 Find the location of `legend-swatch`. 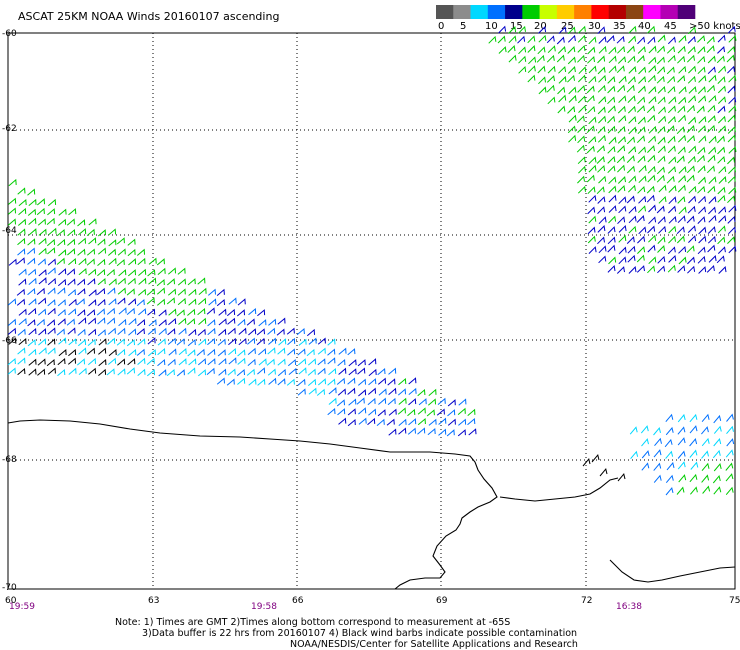

legend-swatch is located at coordinates (634, 12).